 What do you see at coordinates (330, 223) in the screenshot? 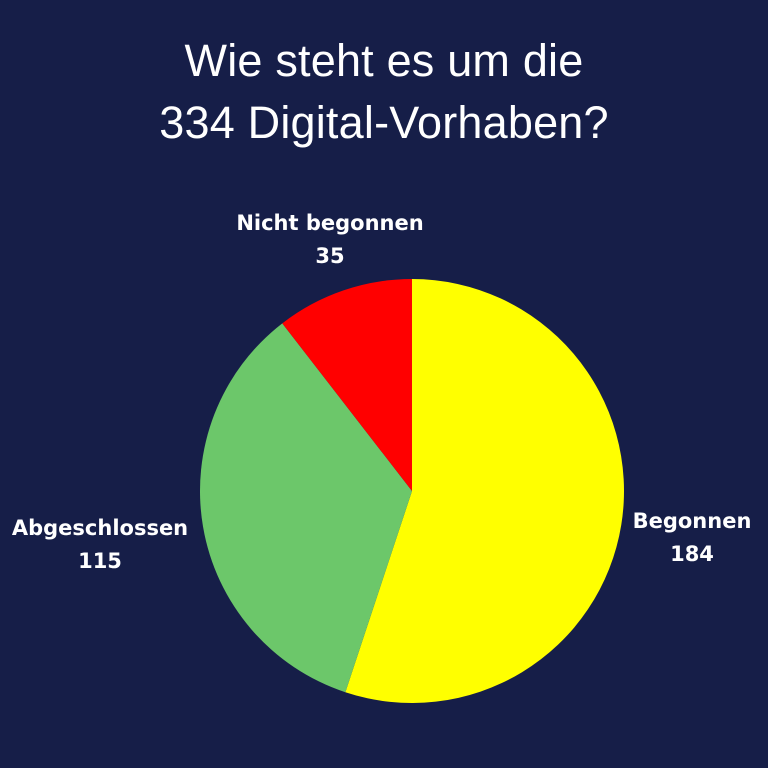
I see `slice-label-nicht-begonnen-name: Nicht begonnen` at bounding box center [330, 223].